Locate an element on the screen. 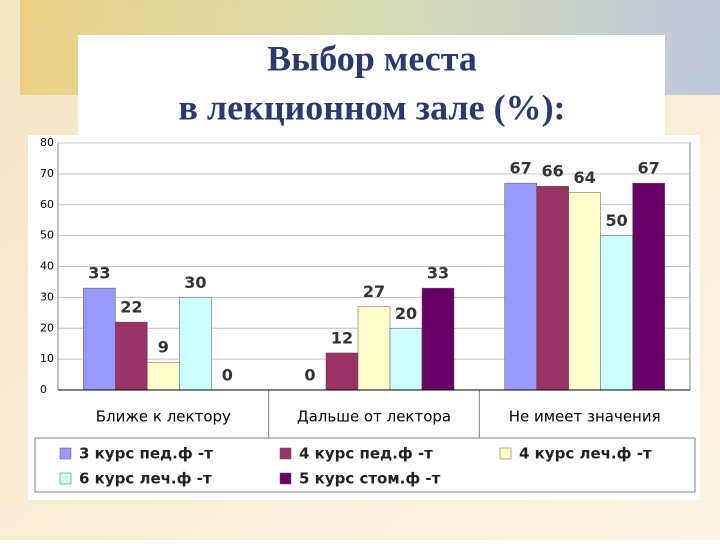 This screenshot has width=720, height=544. x-tick-label: Дальше от лектора is located at coordinates (374, 417).